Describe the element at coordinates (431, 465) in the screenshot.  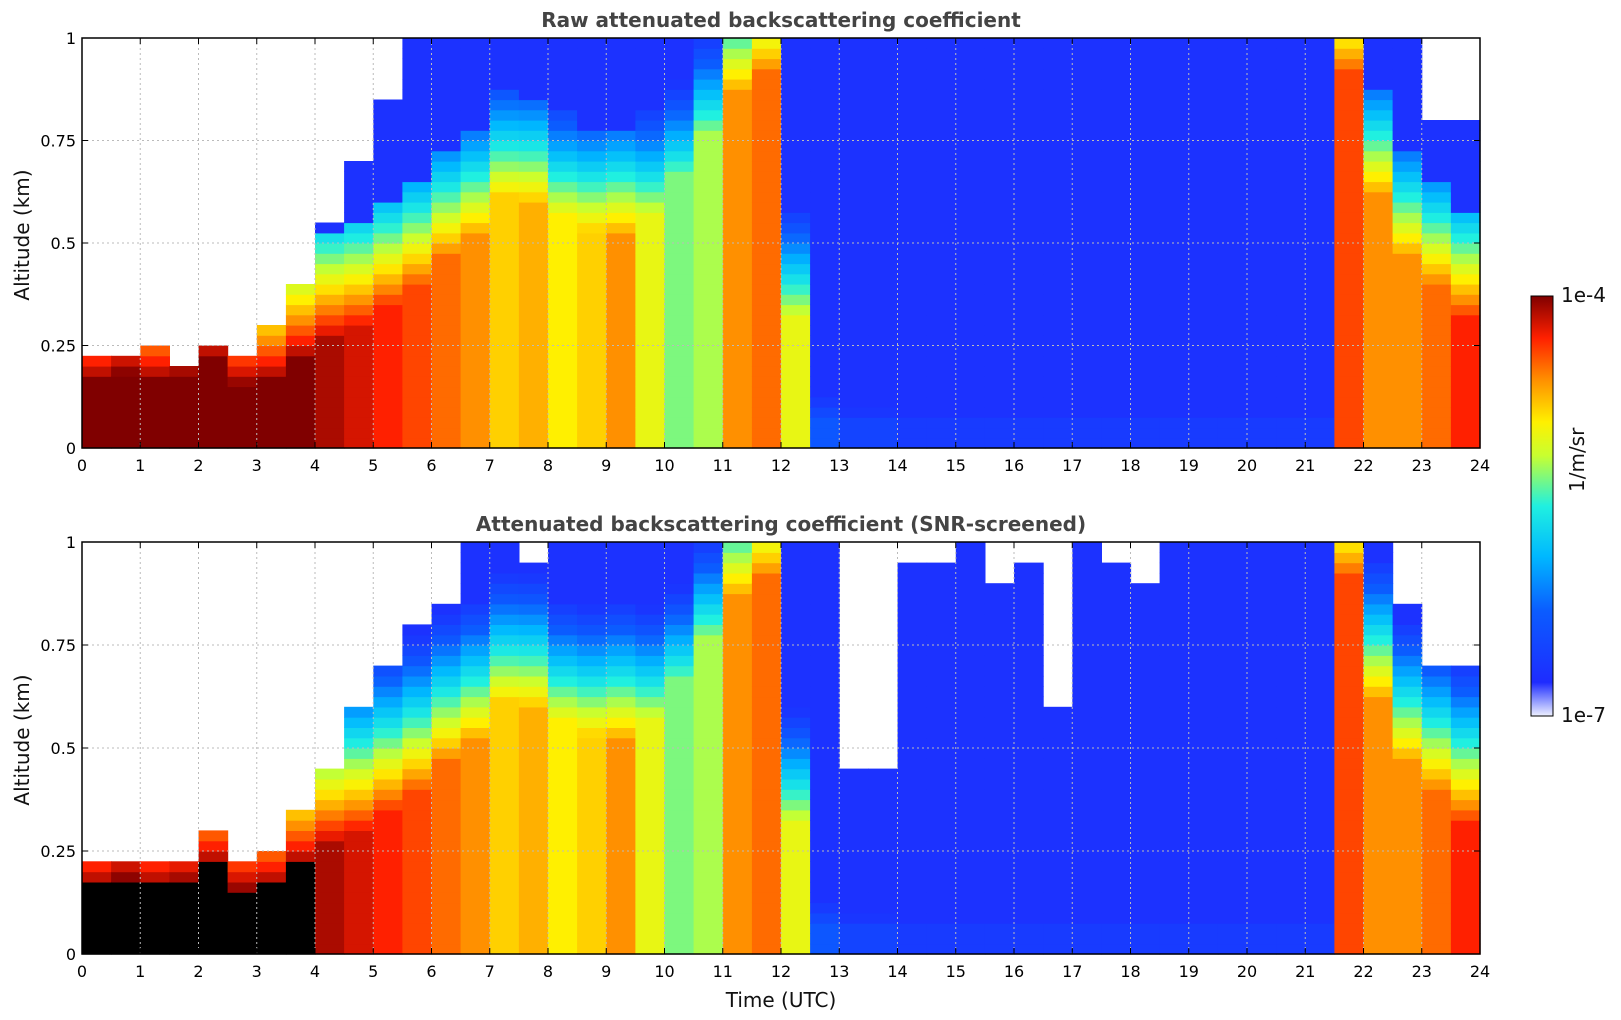
I see `x-tick-label: 6` at that location.